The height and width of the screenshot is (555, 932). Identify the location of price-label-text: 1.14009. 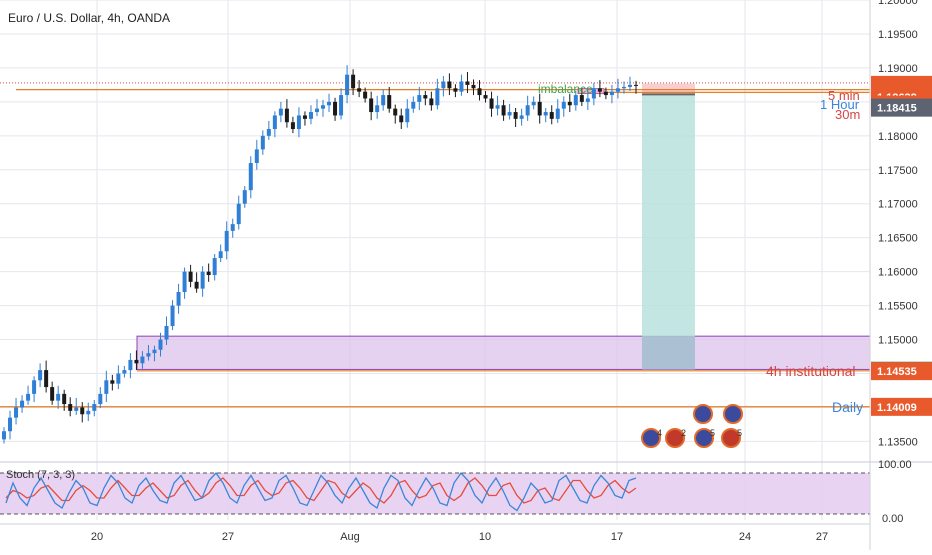
(897, 408).